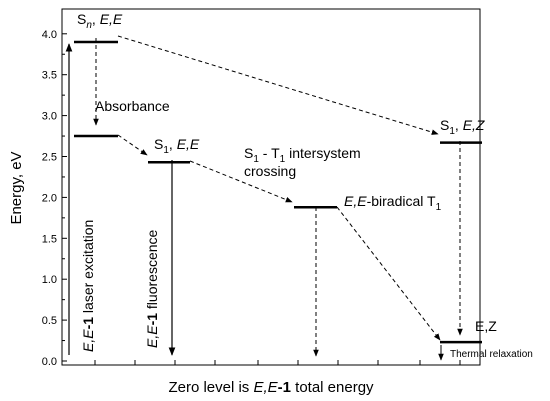  What do you see at coordinates (462, 127) in the screenshot?
I see `label-s1-ez: S1, E,Z` at bounding box center [462, 127].